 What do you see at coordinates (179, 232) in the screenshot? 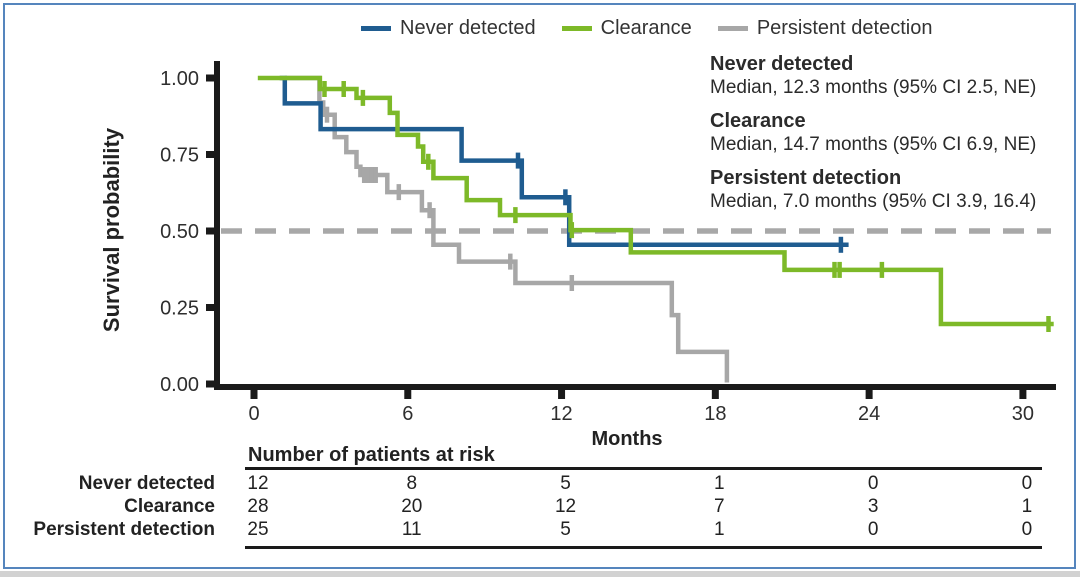
I see `svg-text: 0.50` at bounding box center [179, 232].